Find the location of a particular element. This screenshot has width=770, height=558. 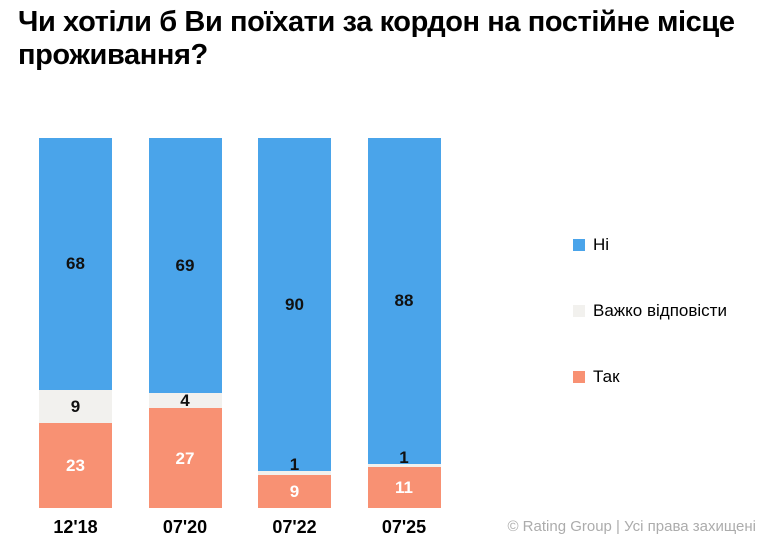

bar-segment-07'22-0 is located at coordinates (294, 304).